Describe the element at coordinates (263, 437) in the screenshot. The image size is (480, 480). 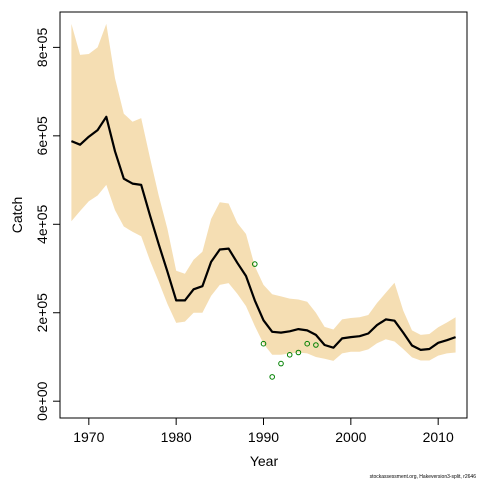
I see `x-tick-label: 1990` at that location.